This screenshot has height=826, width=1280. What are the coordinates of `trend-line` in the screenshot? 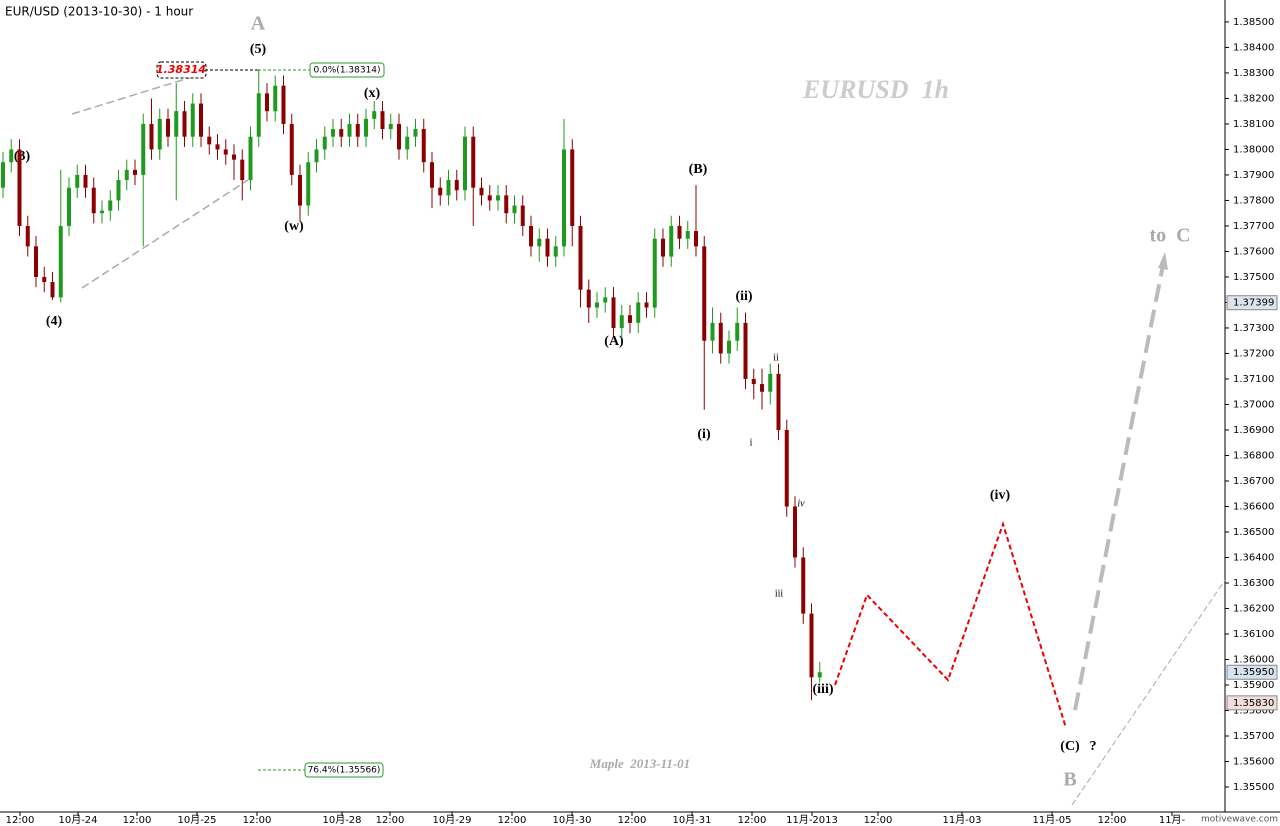 It's located at (165, 234).